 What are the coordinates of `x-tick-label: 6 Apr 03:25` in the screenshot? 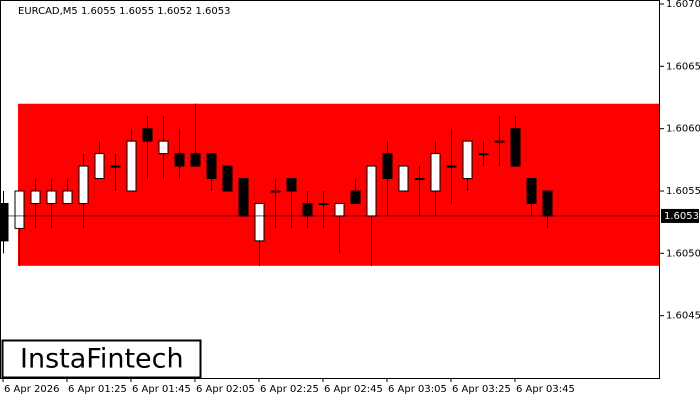 It's located at (481, 389).